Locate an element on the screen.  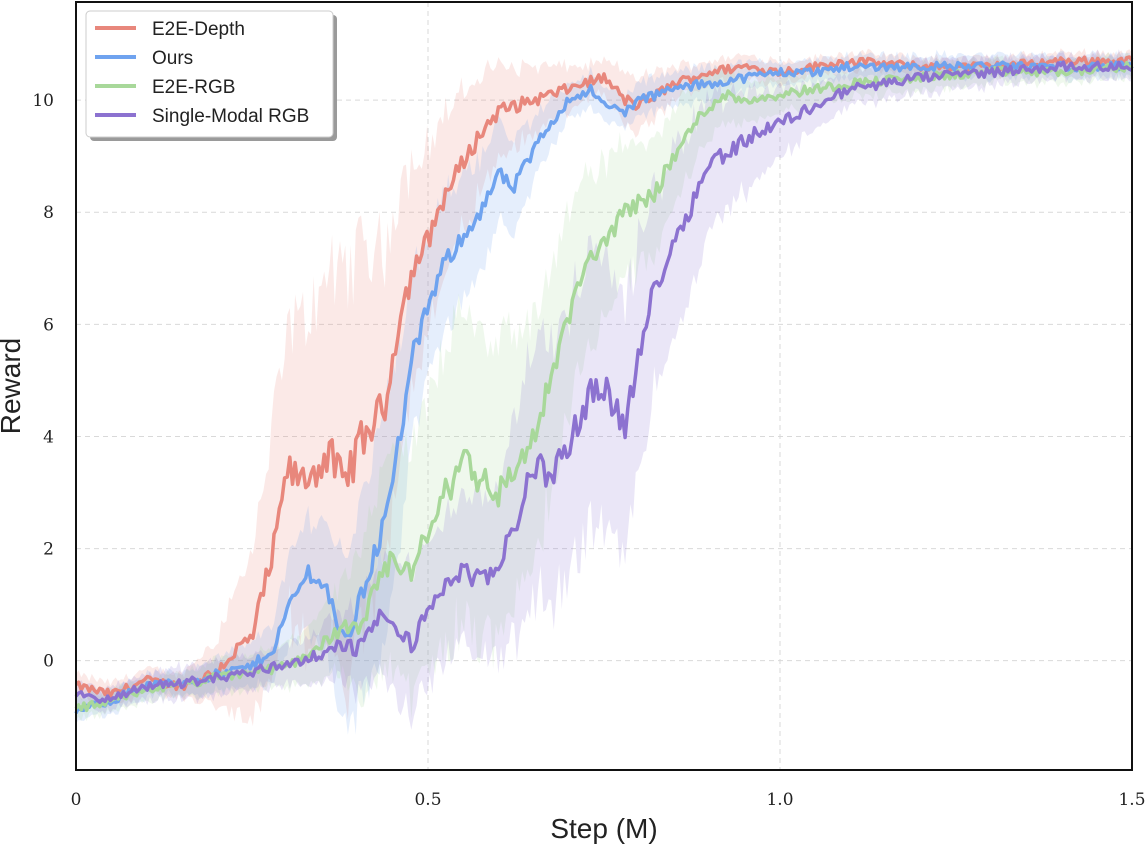
legend-label: E2E-Depth is located at coordinates (198, 29).